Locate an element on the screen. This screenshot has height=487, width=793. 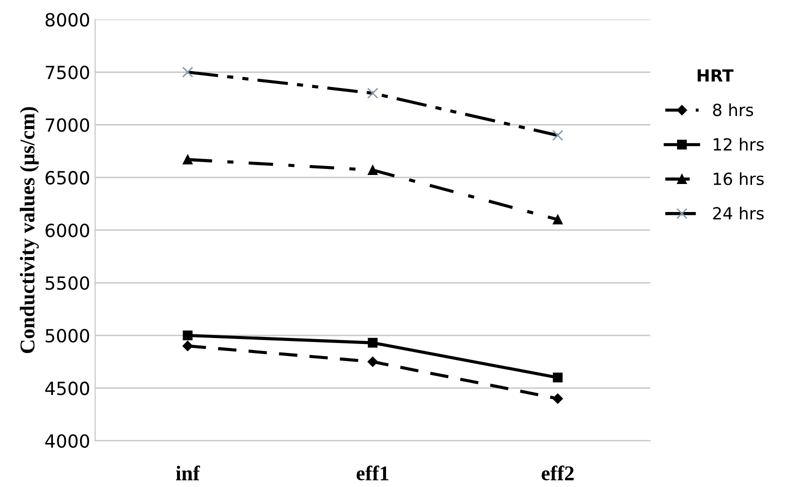
y-tick-label: 7500 is located at coordinates (68, 73).